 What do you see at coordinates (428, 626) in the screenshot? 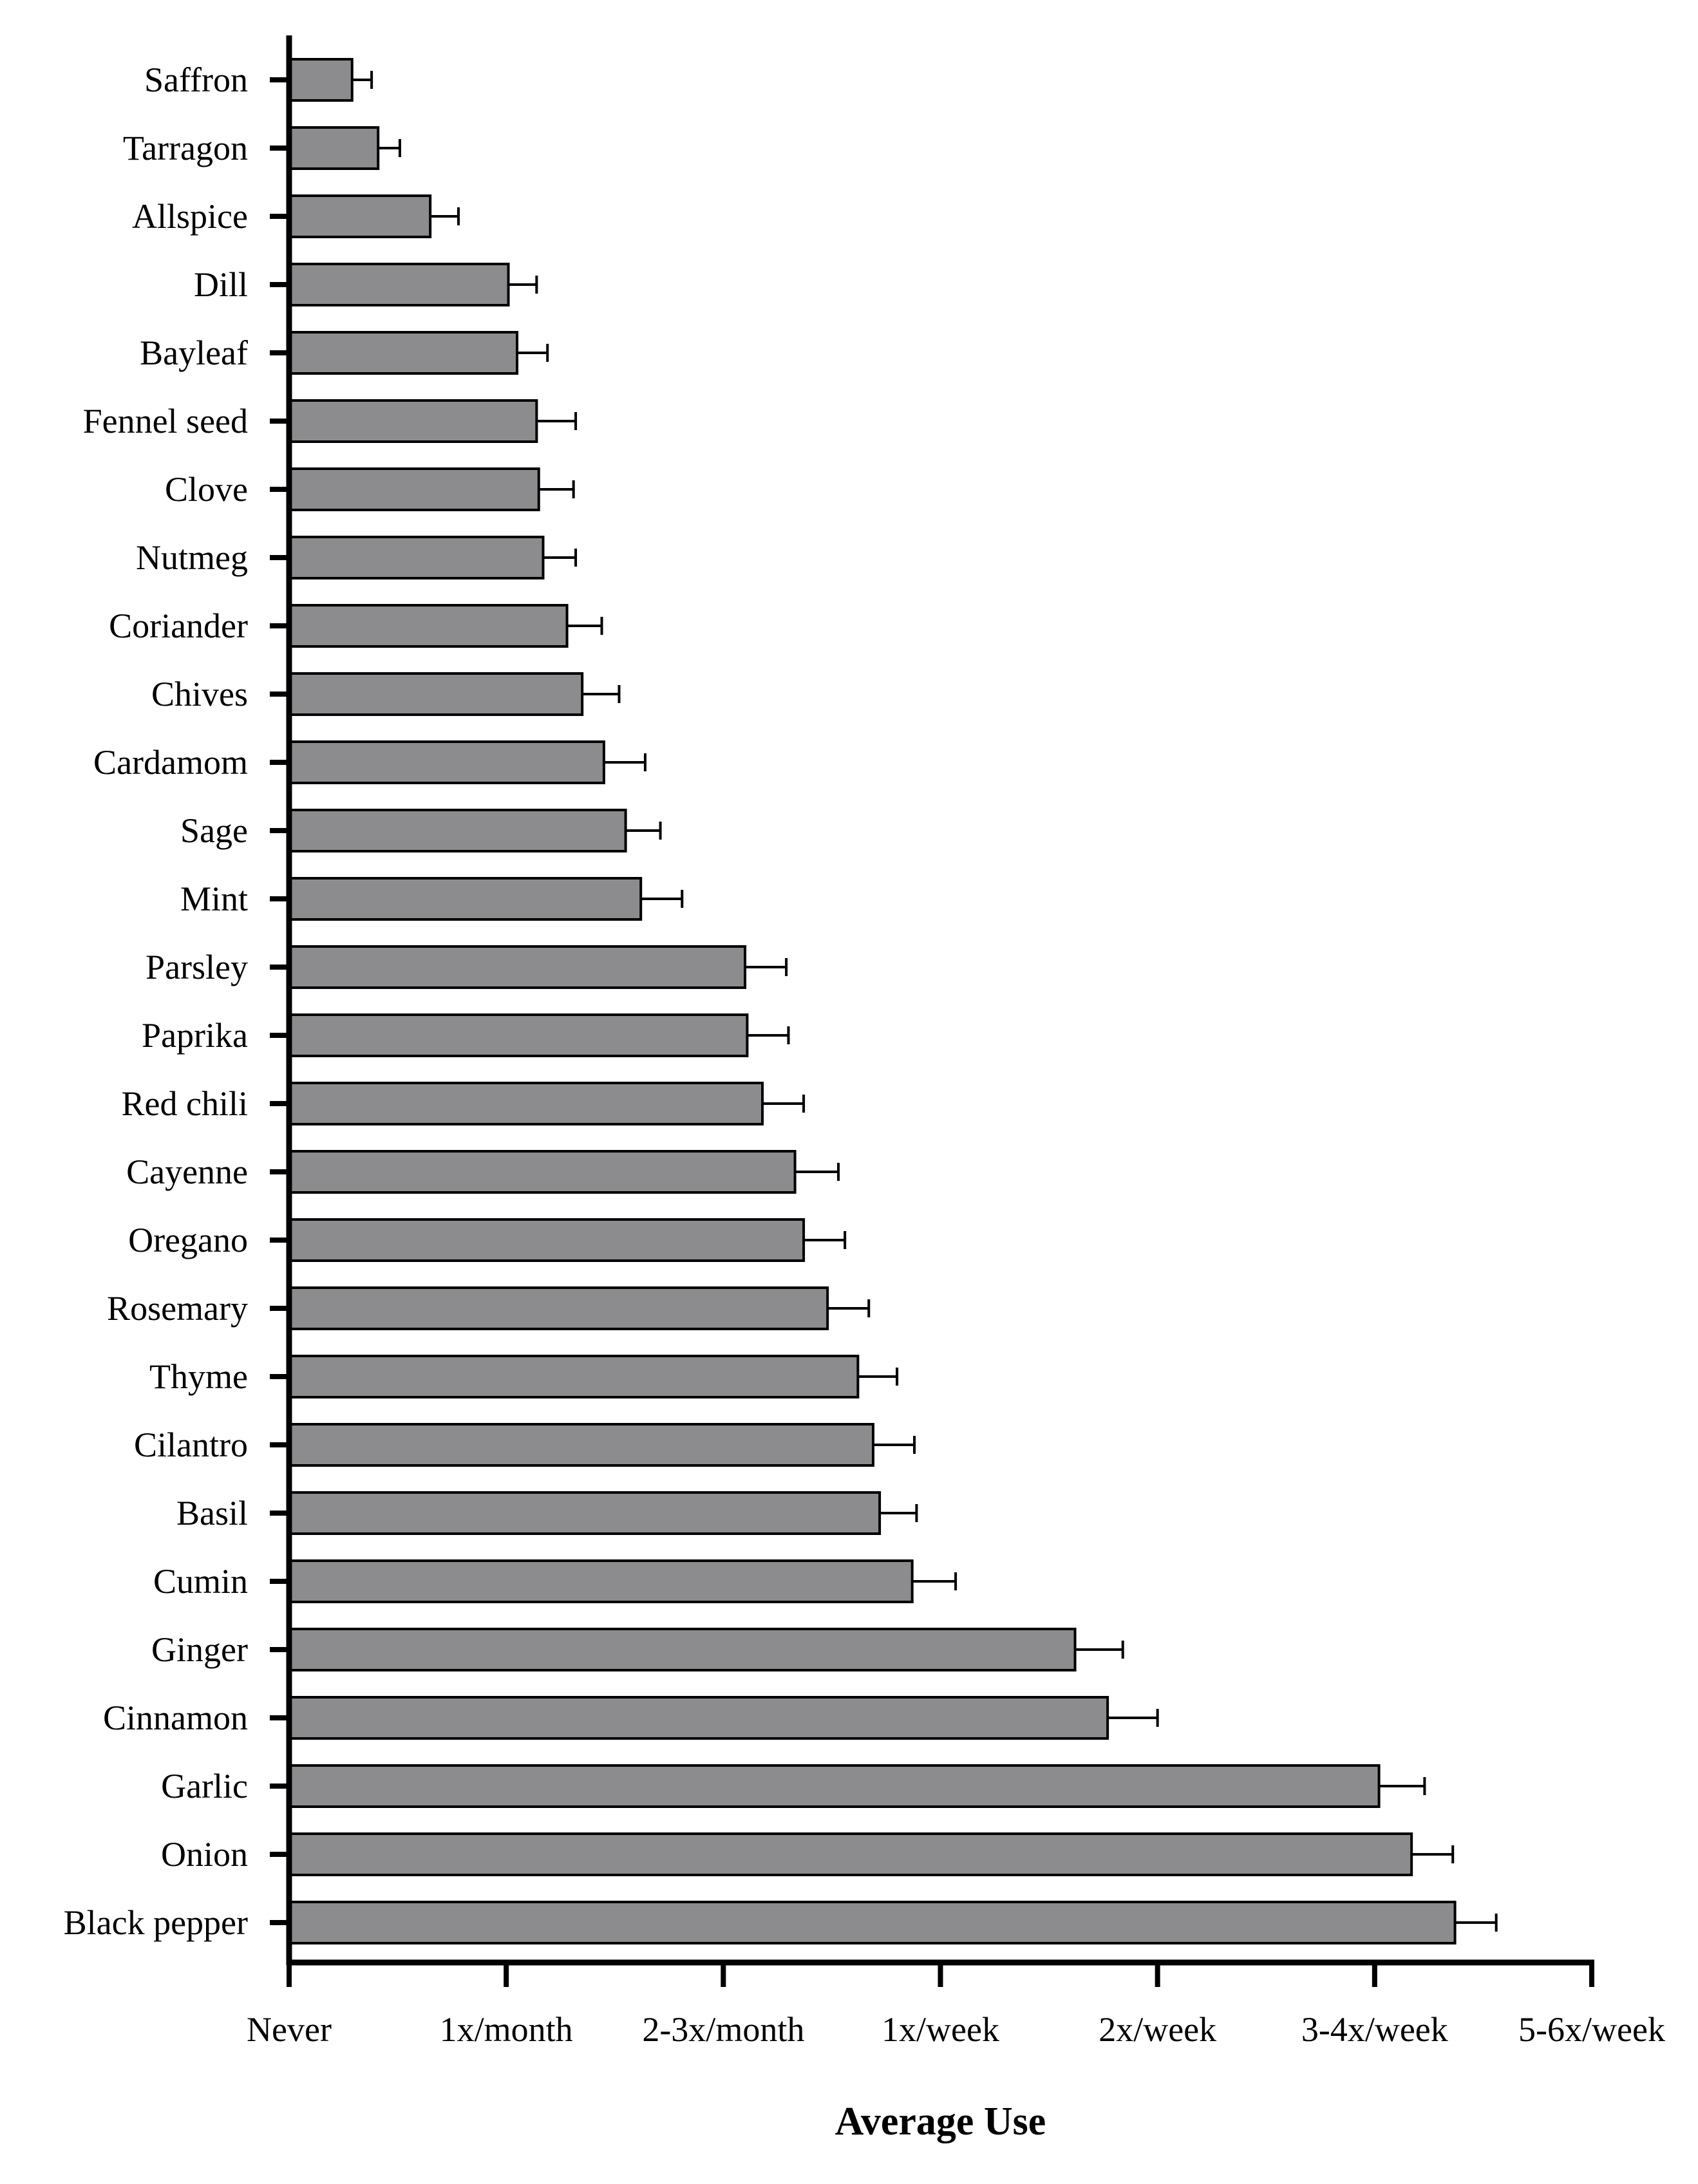
I see `bar-coriander` at bounding box center [428, 626].